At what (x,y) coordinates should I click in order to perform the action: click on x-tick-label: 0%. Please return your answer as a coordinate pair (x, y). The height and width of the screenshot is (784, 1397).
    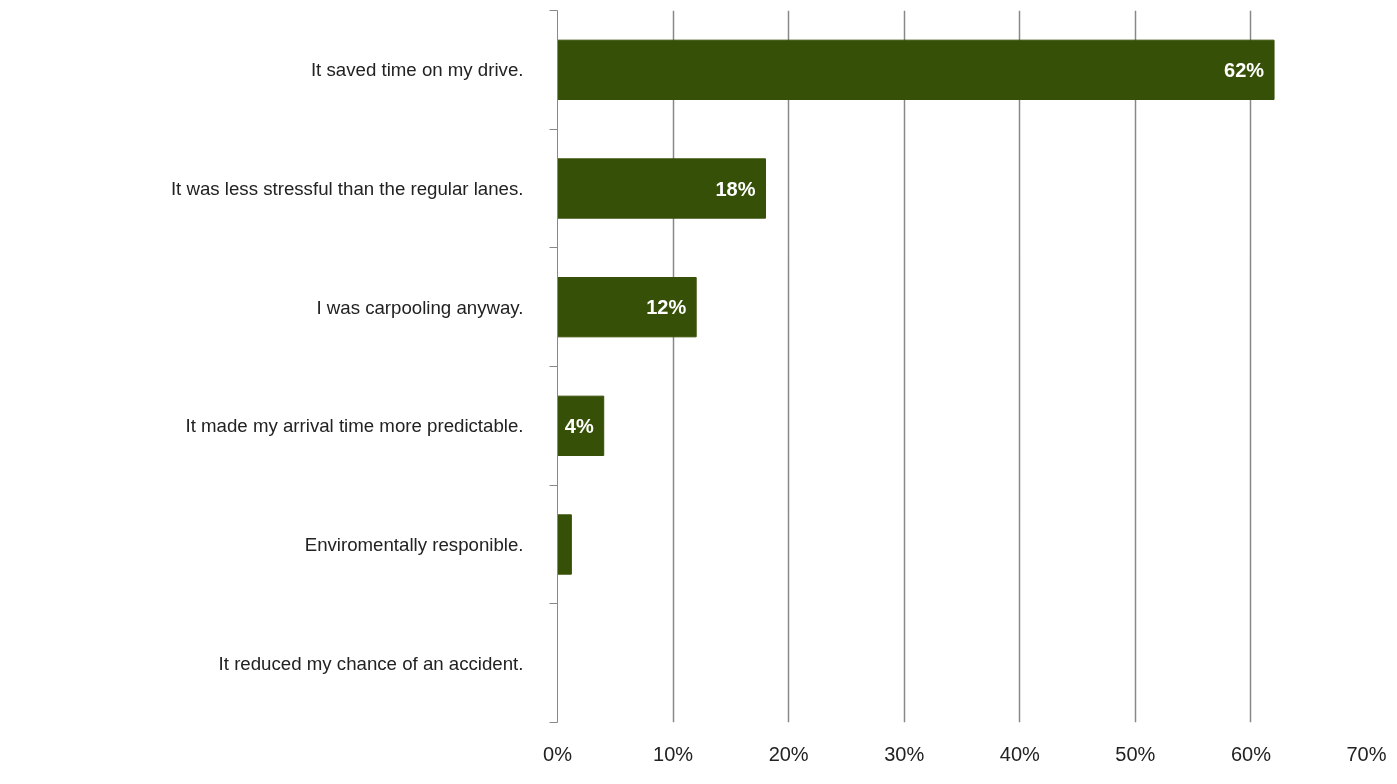
    Looking at the image, I should click on (558, 753).